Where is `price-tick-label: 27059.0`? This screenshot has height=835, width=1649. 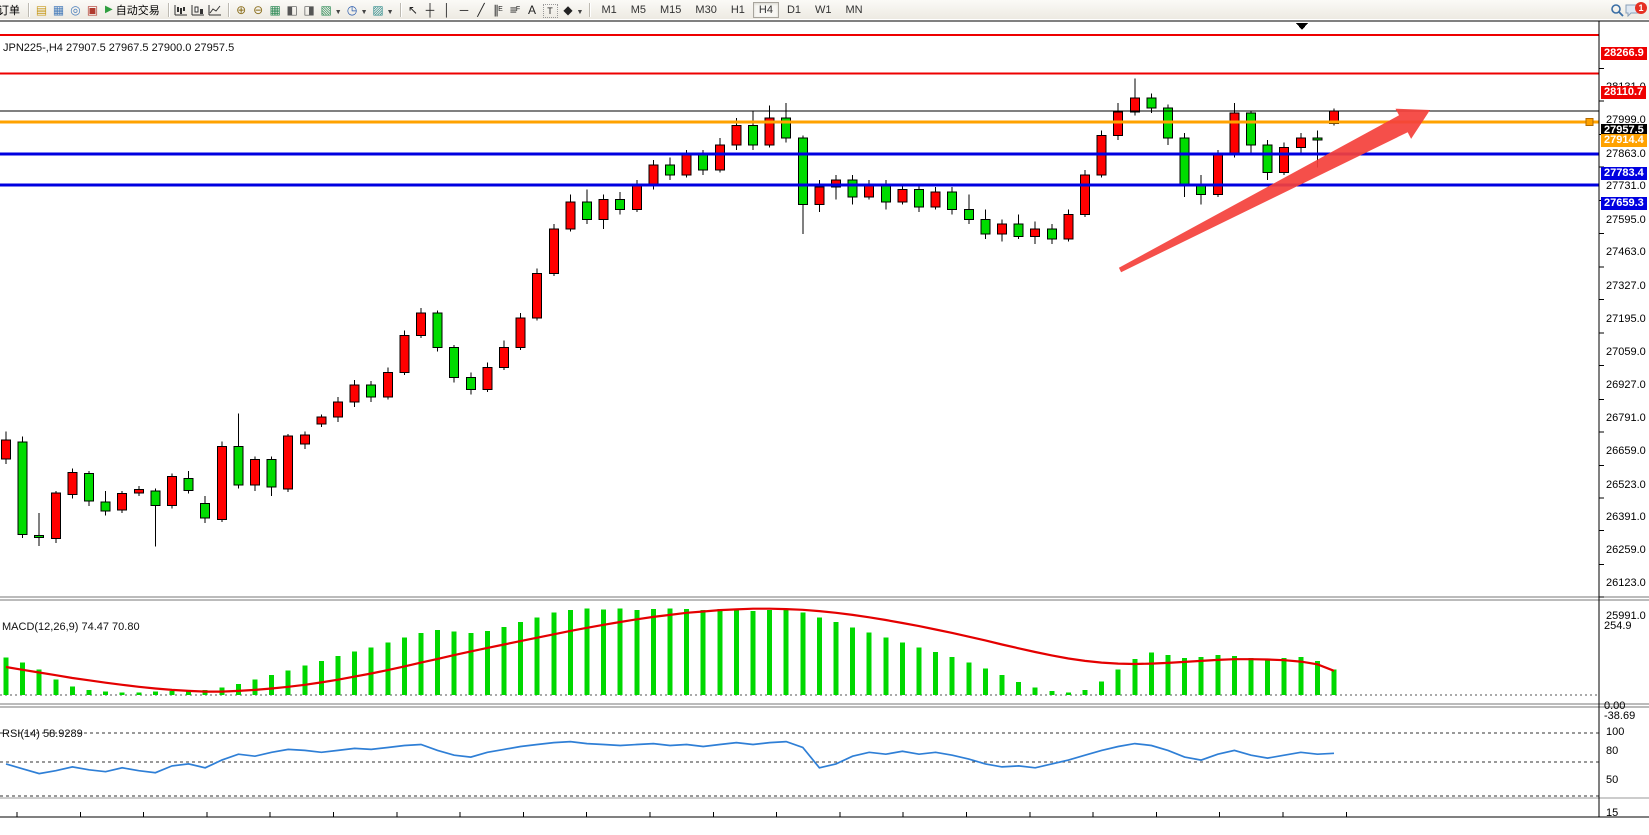
price-tick-label: 27059.0 is located at coordinates (1626, 352).